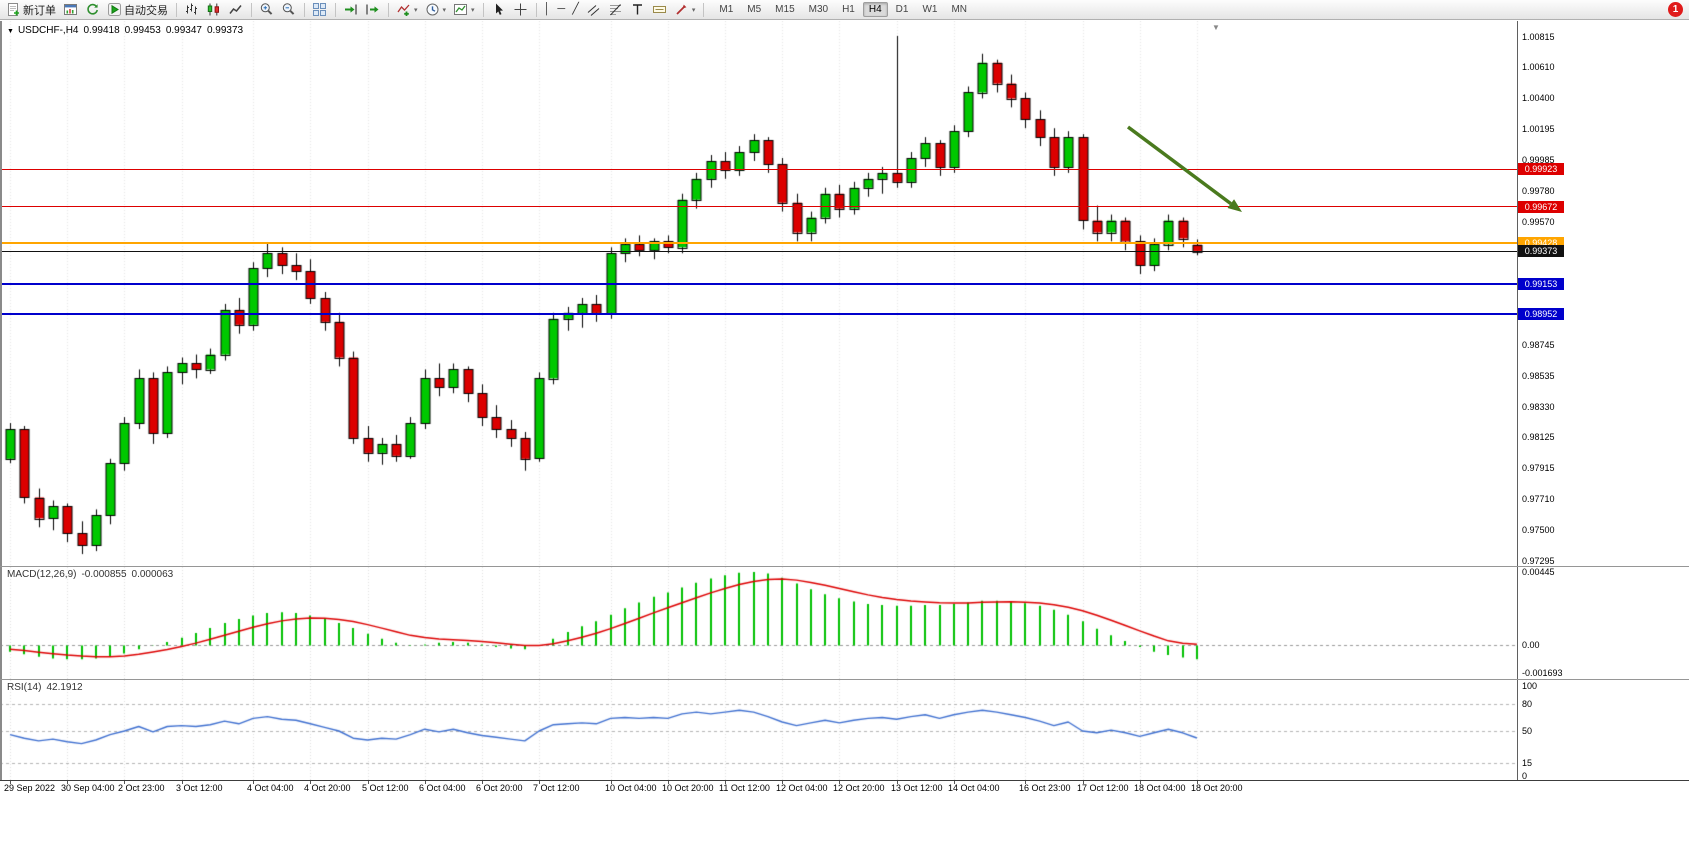  I want to click on bar-chart-mode-button, so click(191, 9).